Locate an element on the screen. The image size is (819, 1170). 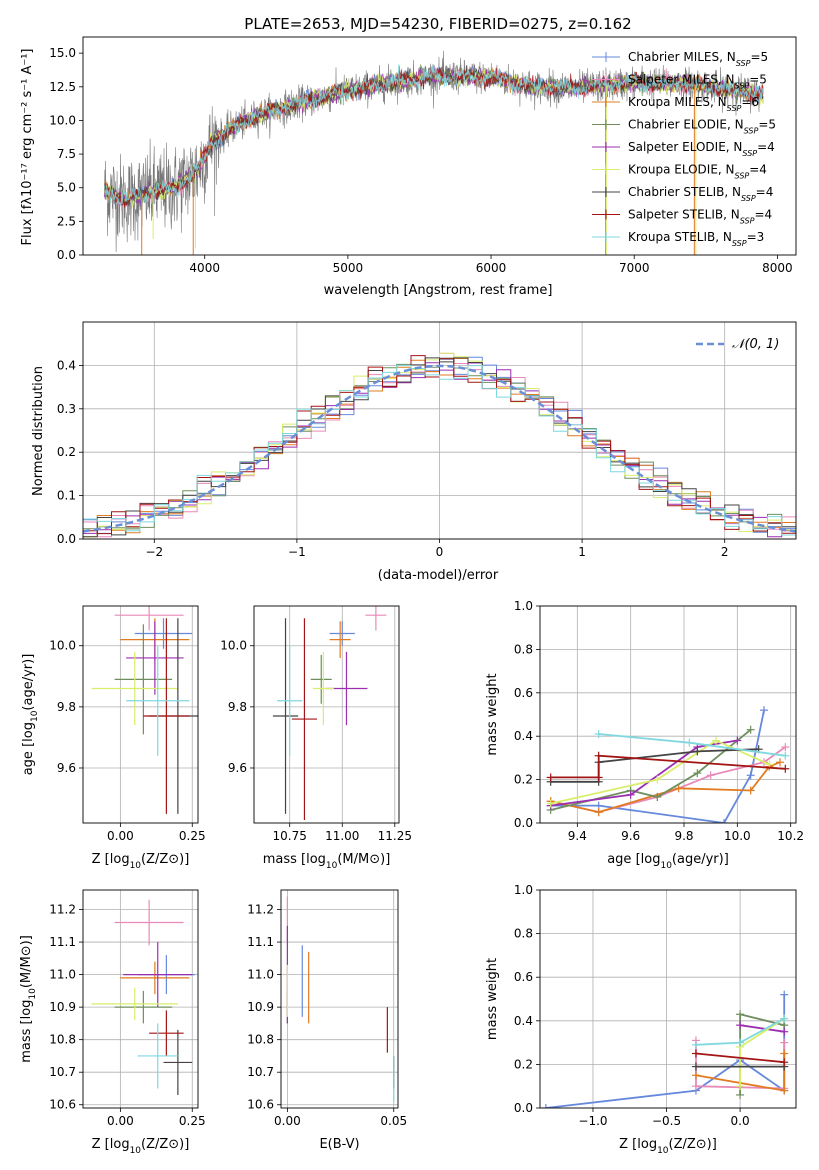
histogram-kroupa_elodie is located at coordinates (439, 445).